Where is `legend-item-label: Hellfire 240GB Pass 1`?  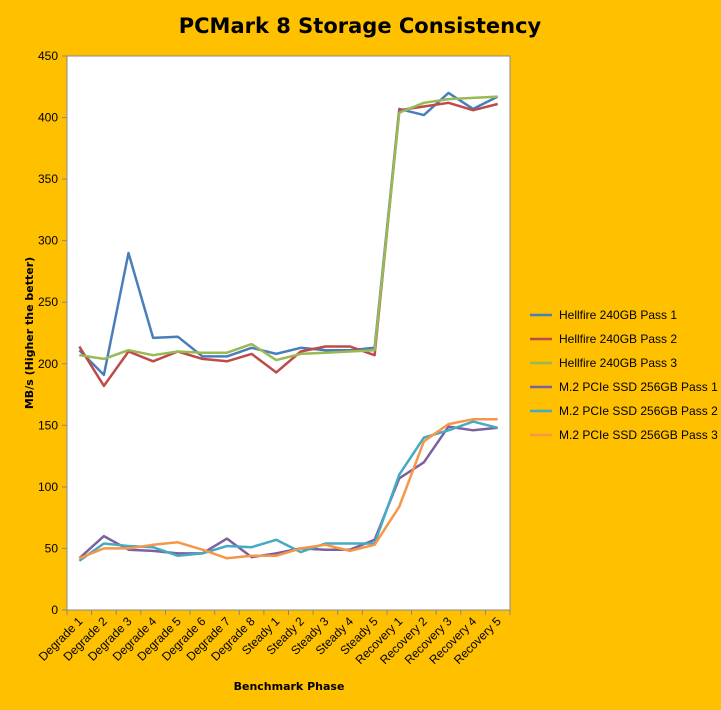 legend-item-label: Hellfire 240GB Pass 1 is located at coordinates (618, 315).